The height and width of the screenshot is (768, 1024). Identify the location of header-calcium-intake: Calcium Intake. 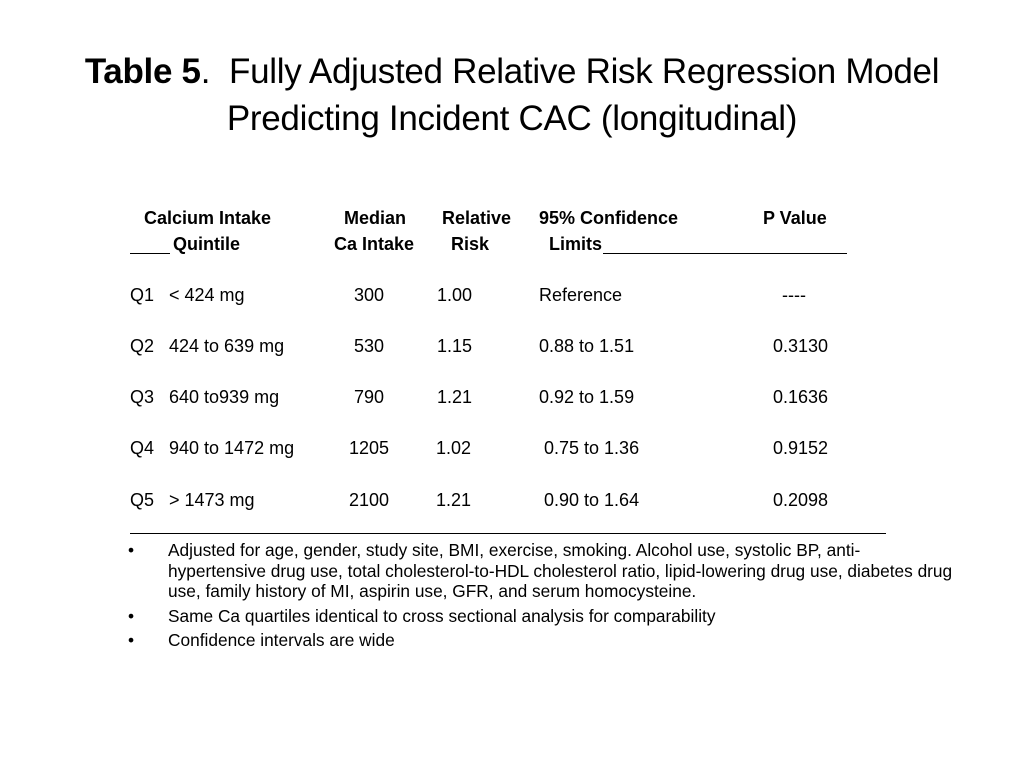
(208, 218).